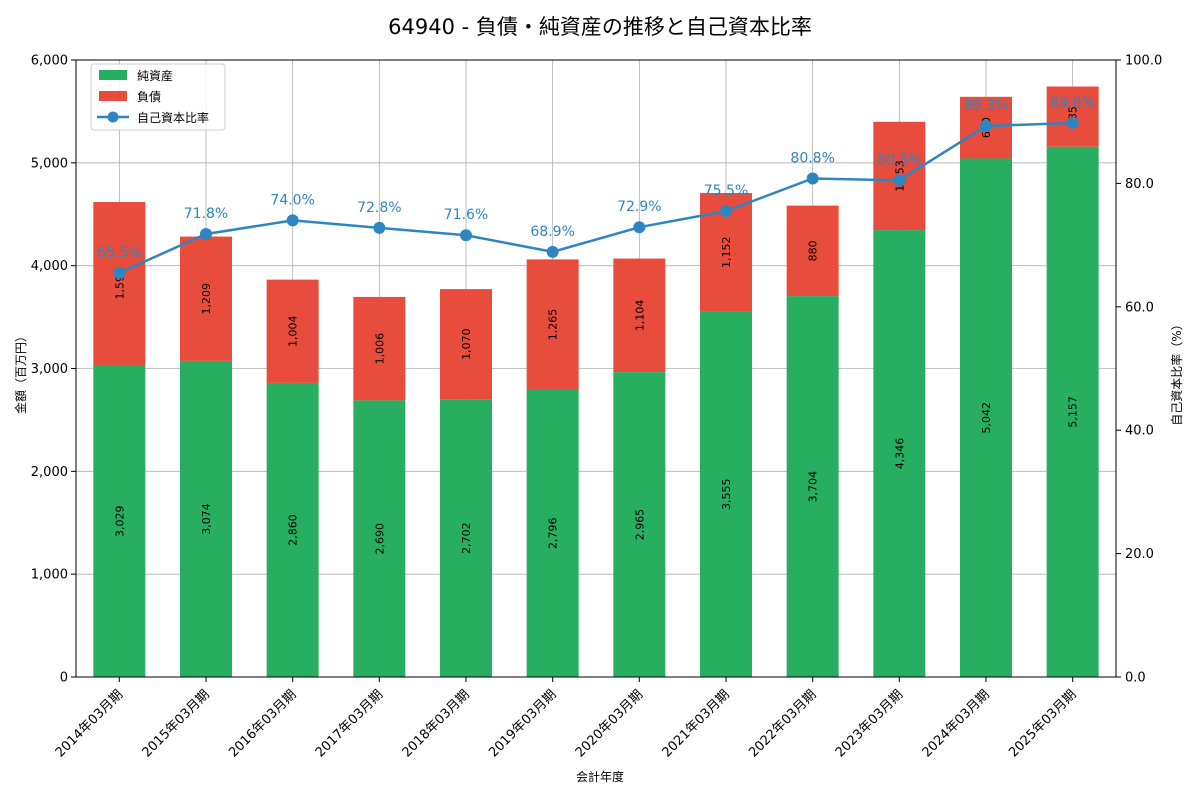  What do you see at coordinates (986, 106) in the screenshot?
I see `ratio-data-label: 89.3%` at bounding box center [986, 106].